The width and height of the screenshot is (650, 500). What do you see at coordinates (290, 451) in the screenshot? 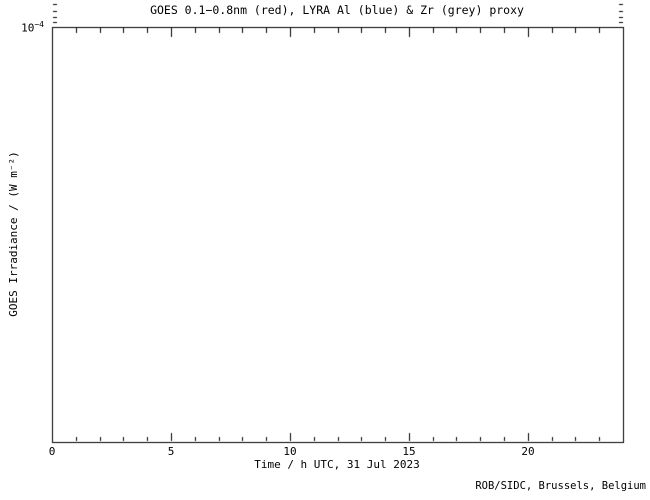
I see `x-tick-label: 10` at bounding box center [290, 451].